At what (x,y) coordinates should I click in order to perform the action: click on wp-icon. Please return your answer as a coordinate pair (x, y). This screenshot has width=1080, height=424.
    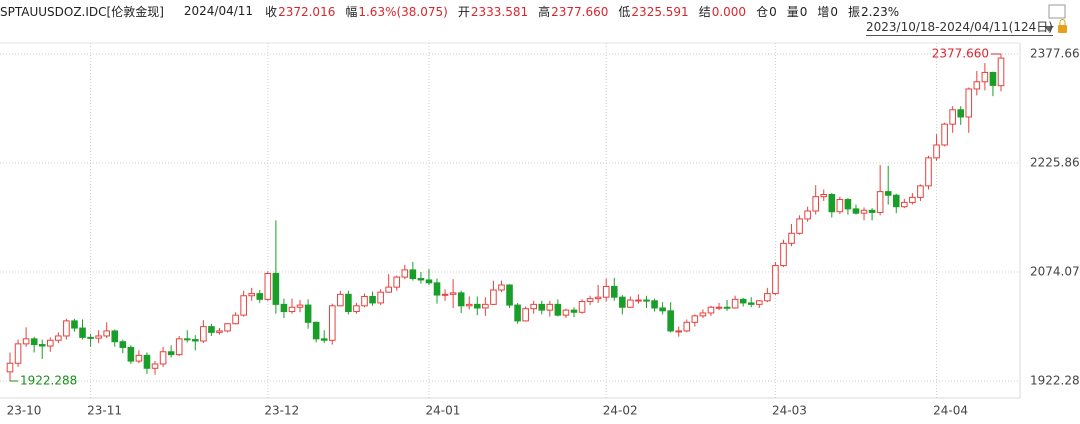
    Looking at the image, I should click on (1057, 11).